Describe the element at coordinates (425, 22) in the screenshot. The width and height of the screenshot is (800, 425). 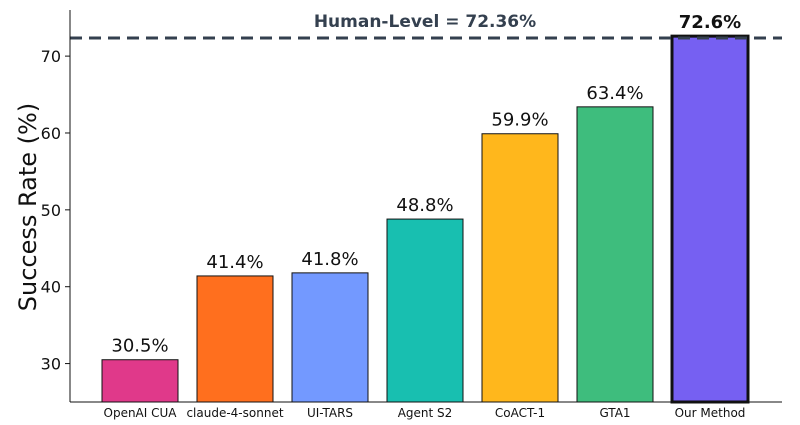
I see `human-level-label: Human-Level = 72.36%` at that location.